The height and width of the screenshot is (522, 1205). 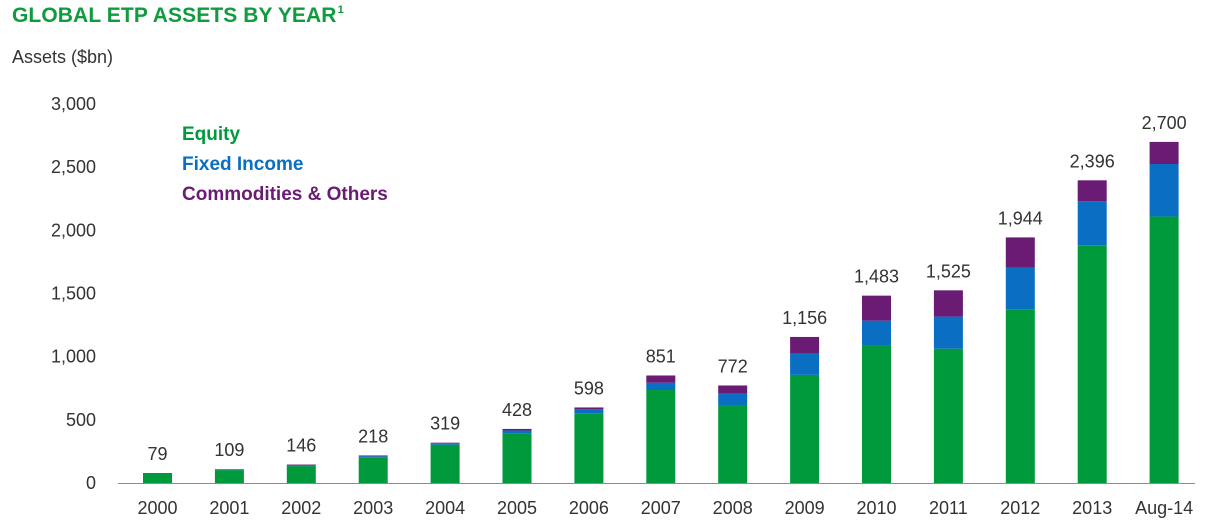 What do you see at coordinates (1092, 508) in the screenshot?
I see `x-tick-label: 2013` at bounding box center [1092, 508].